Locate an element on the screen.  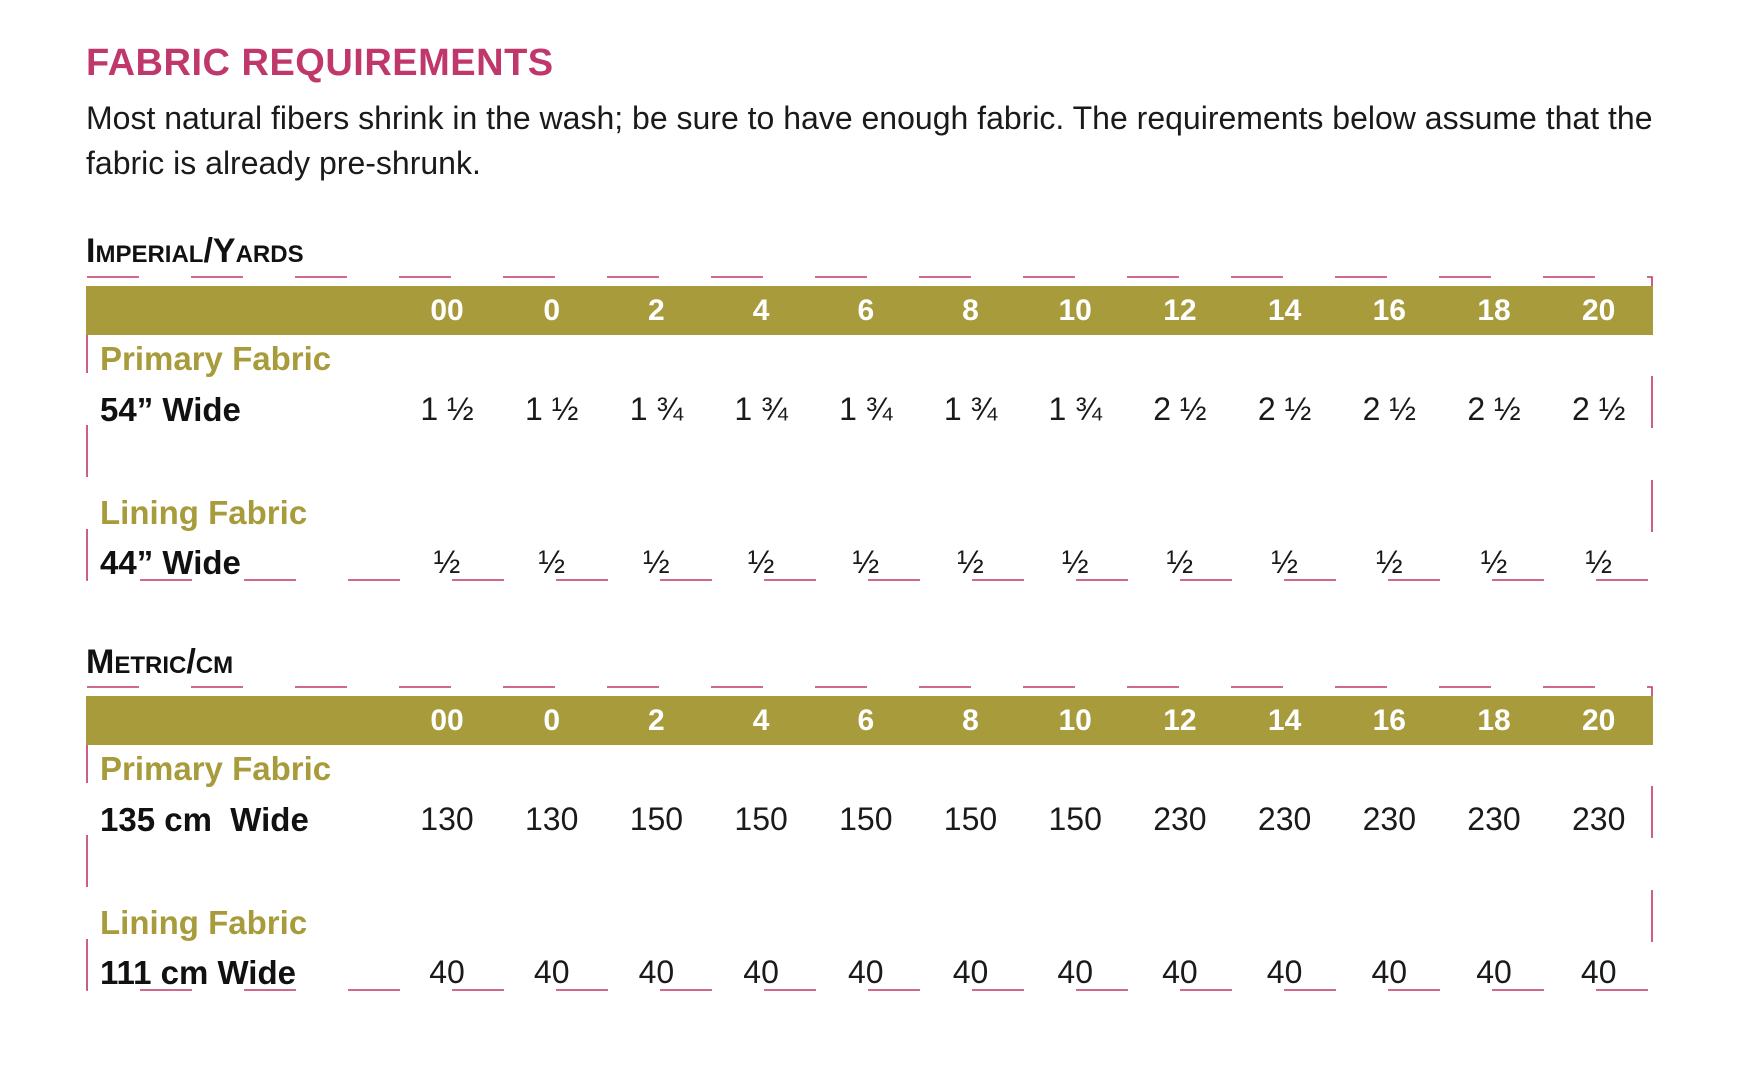
fabric-width-label: 135 cm Wide is located at coordinates (204, 819).